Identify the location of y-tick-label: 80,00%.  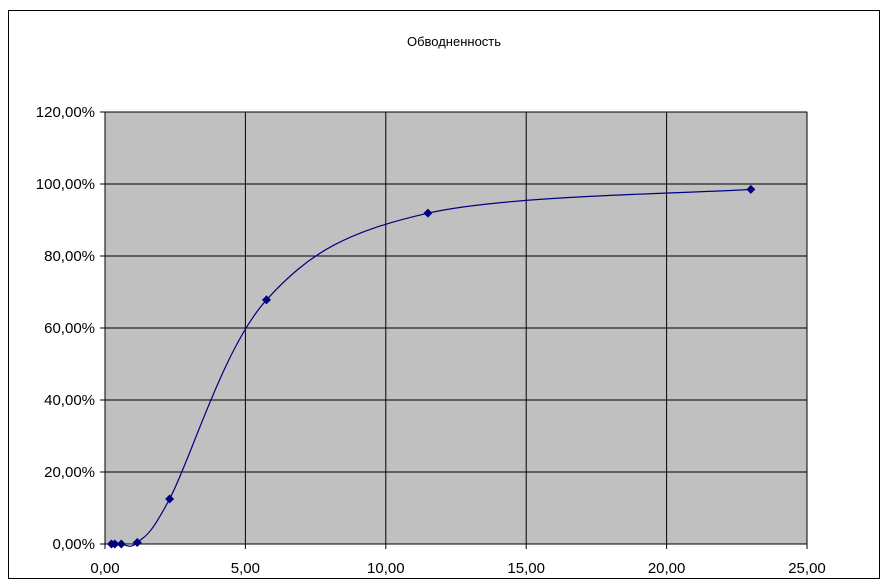
(69, 256).